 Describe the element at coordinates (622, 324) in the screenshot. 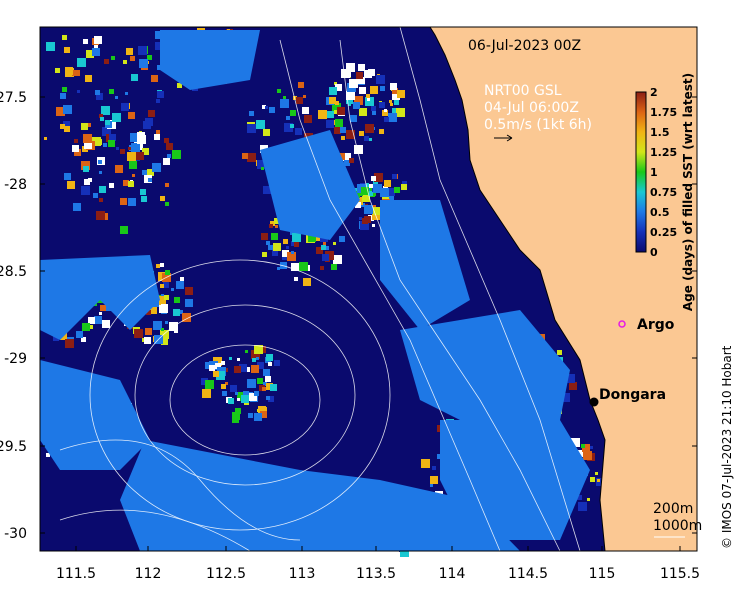

I see `argo-float-icon` at that location.